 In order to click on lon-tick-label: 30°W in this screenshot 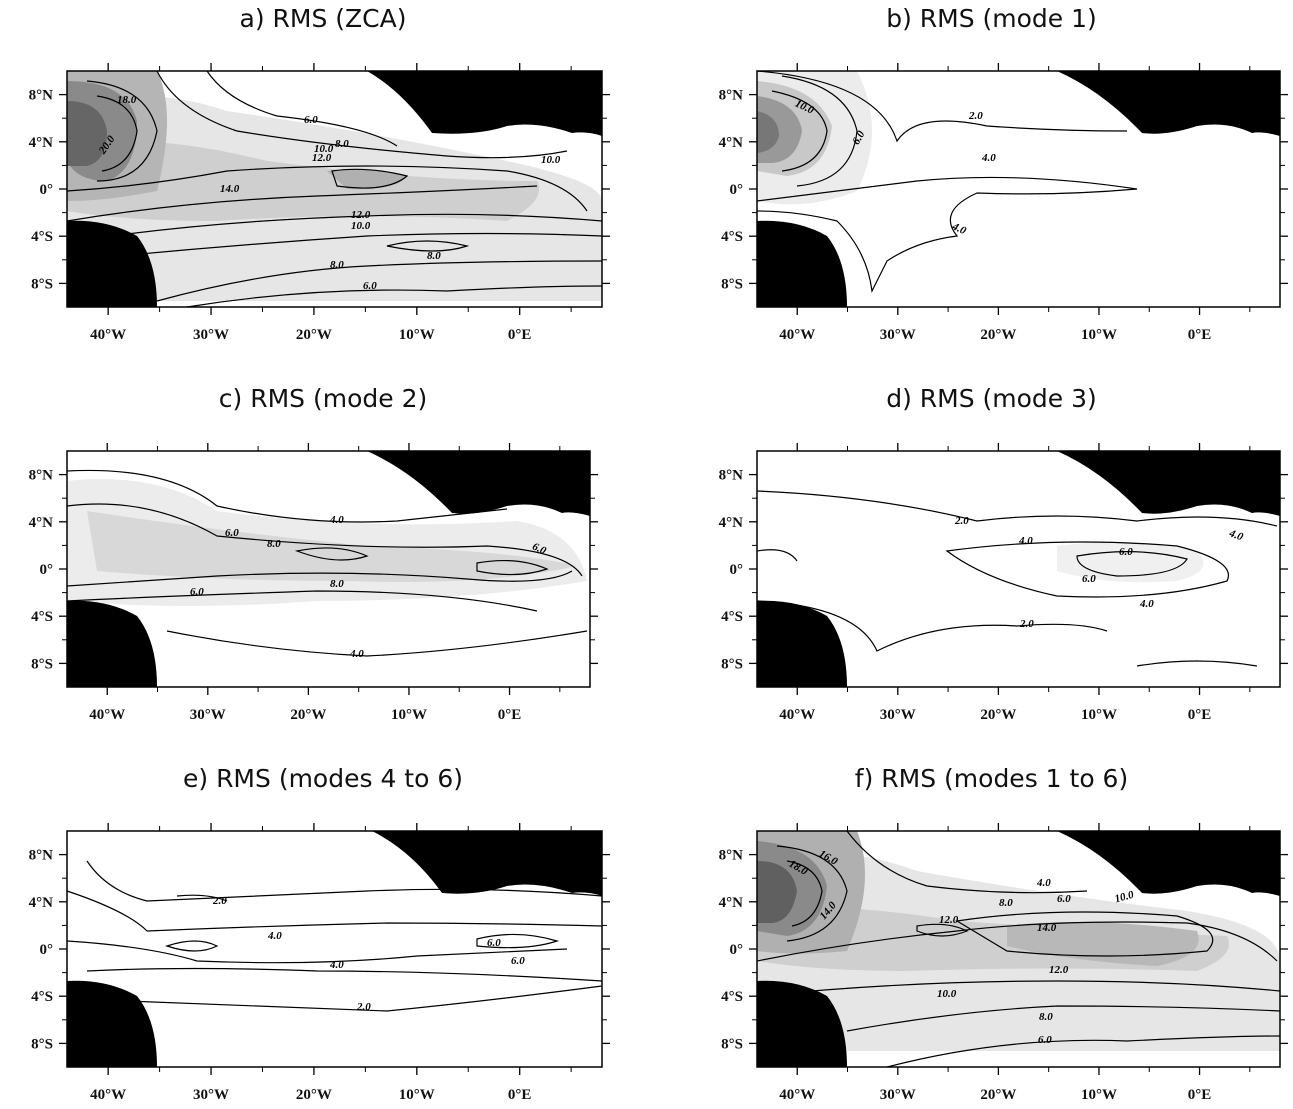, I will do `click(898, 335)`.